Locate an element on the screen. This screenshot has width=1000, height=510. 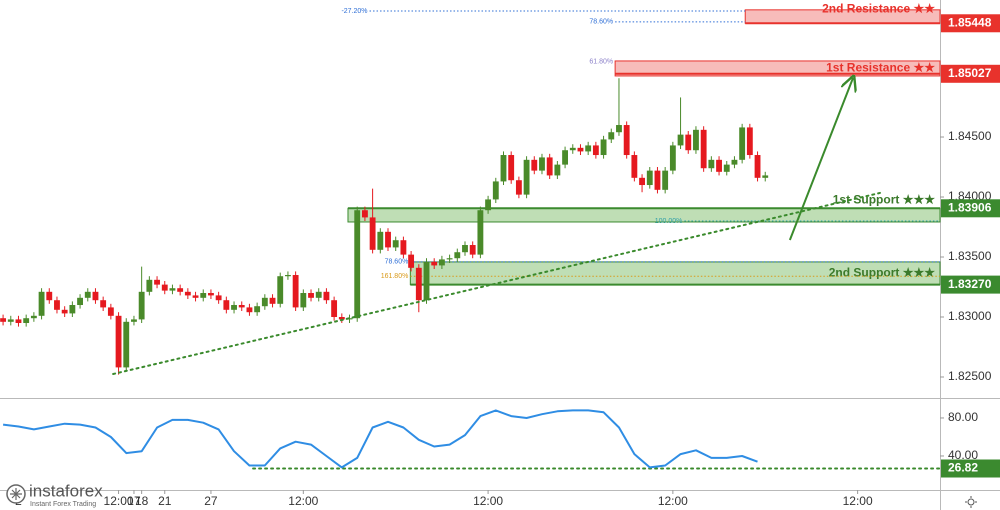
x-tick-label: 18 is located at coordinates (142, 501).